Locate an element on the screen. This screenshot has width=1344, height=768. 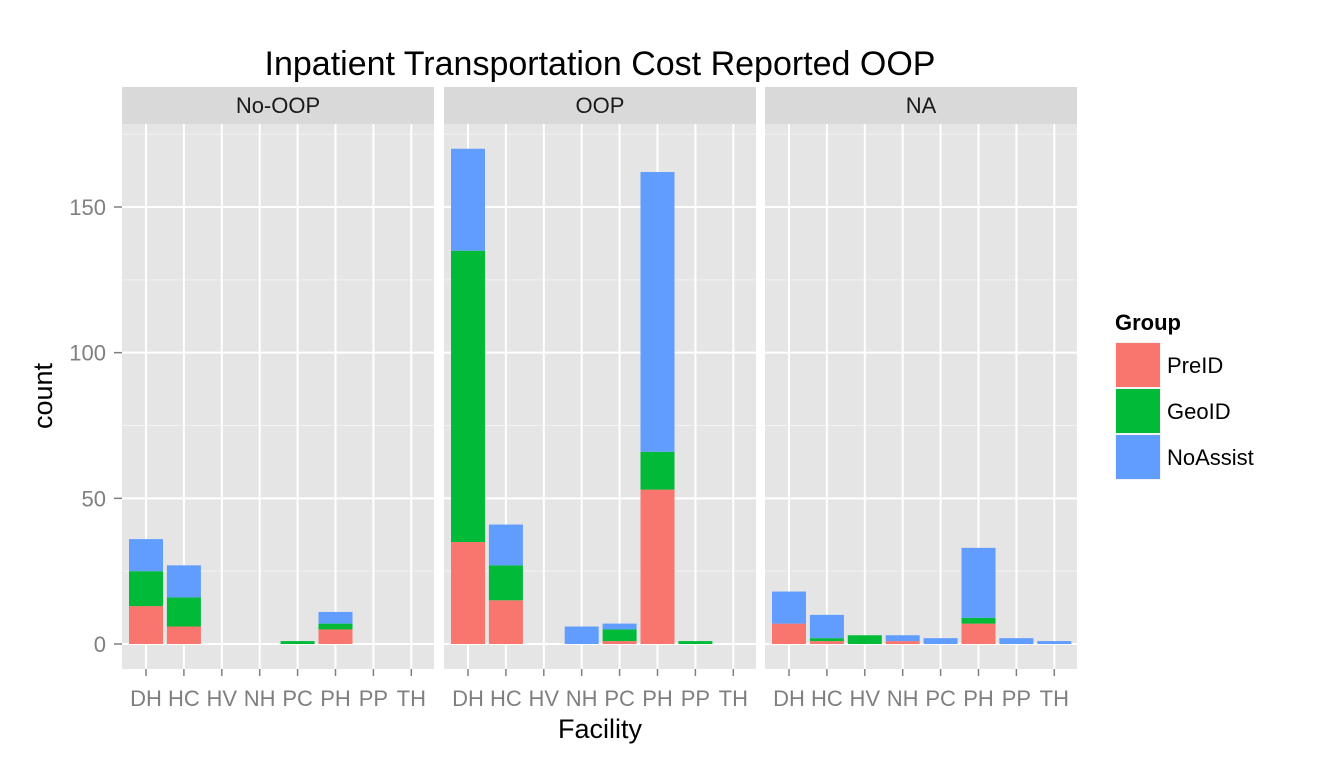
facet-strip-label: OOP is located at coordinates (600, 105).